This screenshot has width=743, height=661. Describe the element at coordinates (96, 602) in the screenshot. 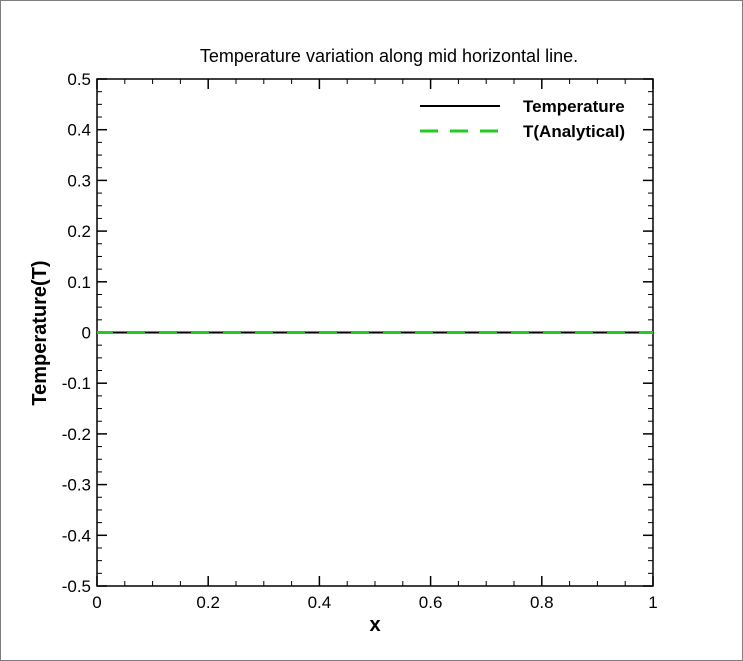

I see `x-tick-label: 0` at that location.